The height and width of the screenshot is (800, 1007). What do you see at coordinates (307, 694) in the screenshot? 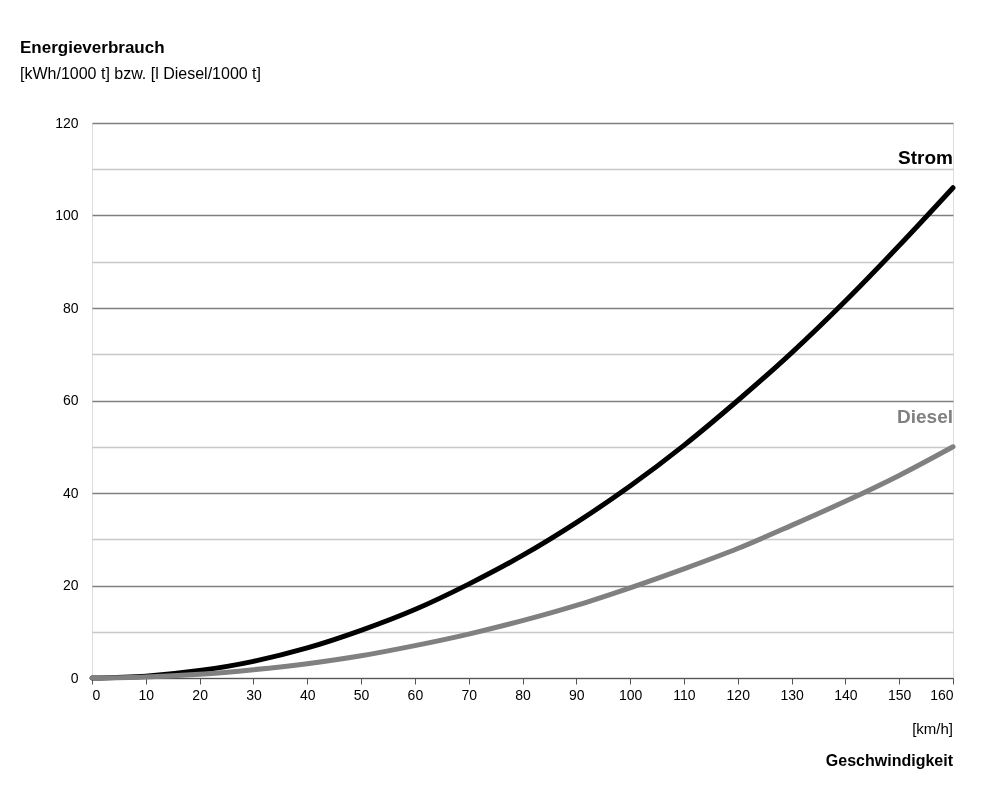
I see `x-tick-label: 40` at bounding box center [307, 694].